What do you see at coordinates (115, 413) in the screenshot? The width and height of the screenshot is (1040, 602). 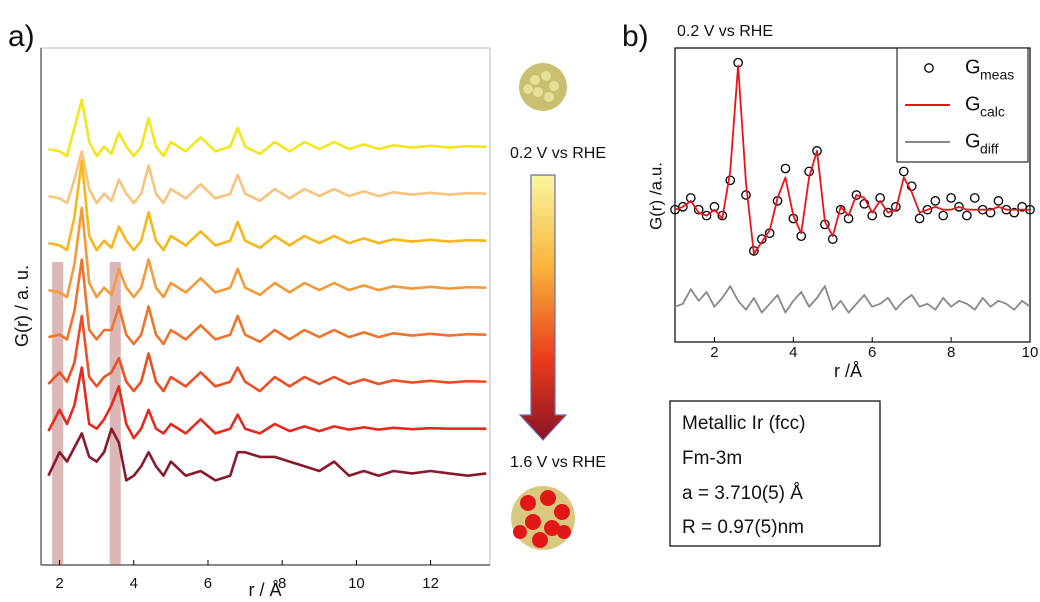 I see `highlight-band` at bounding box center [115, 413].